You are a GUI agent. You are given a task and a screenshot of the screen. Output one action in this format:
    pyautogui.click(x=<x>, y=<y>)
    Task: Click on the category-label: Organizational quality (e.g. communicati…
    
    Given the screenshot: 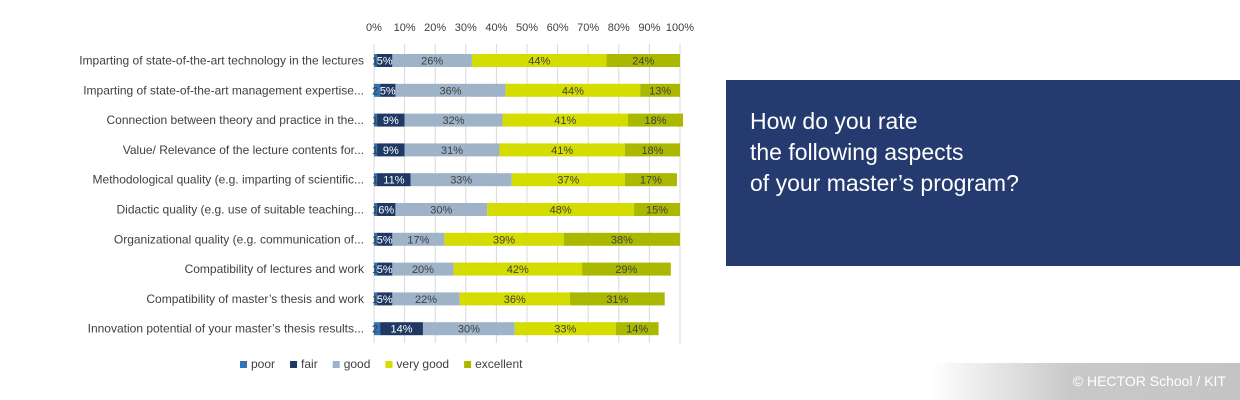 What is the action you would take?
    pyautogui.click(x=239, y=239)
    